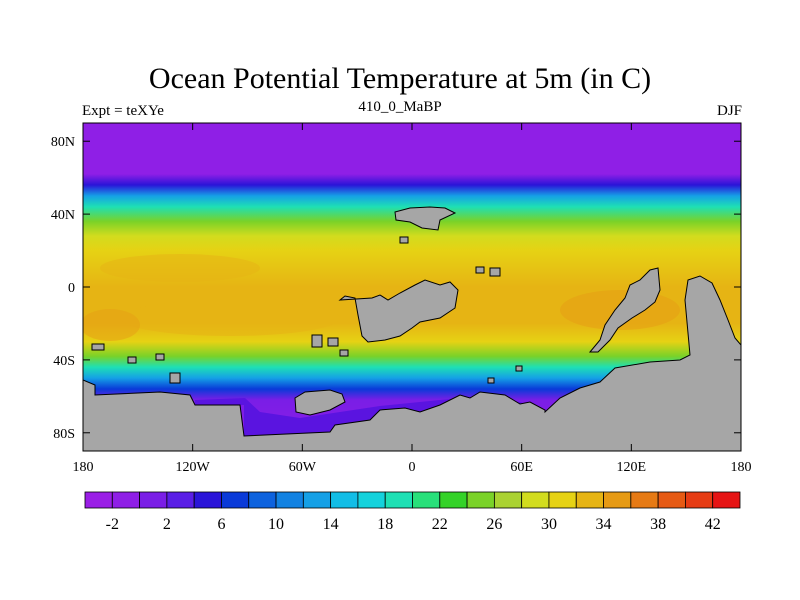 Image resolution: width=800 pixels, height=600 pixels. What do you see at coordinates (320, 402) in the screenshot?
I see `land-small-continent` at bounding box center [320, 402].